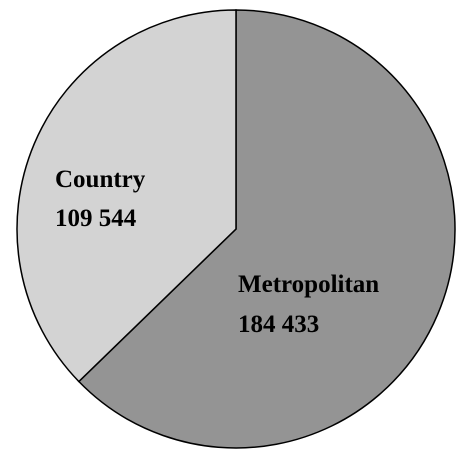 This screenshot has width=456, height=460. What do you see at coordinates (100, 179) in the screenshot?
I see `slice-label-country: Country` at bounding box center [100, 179].